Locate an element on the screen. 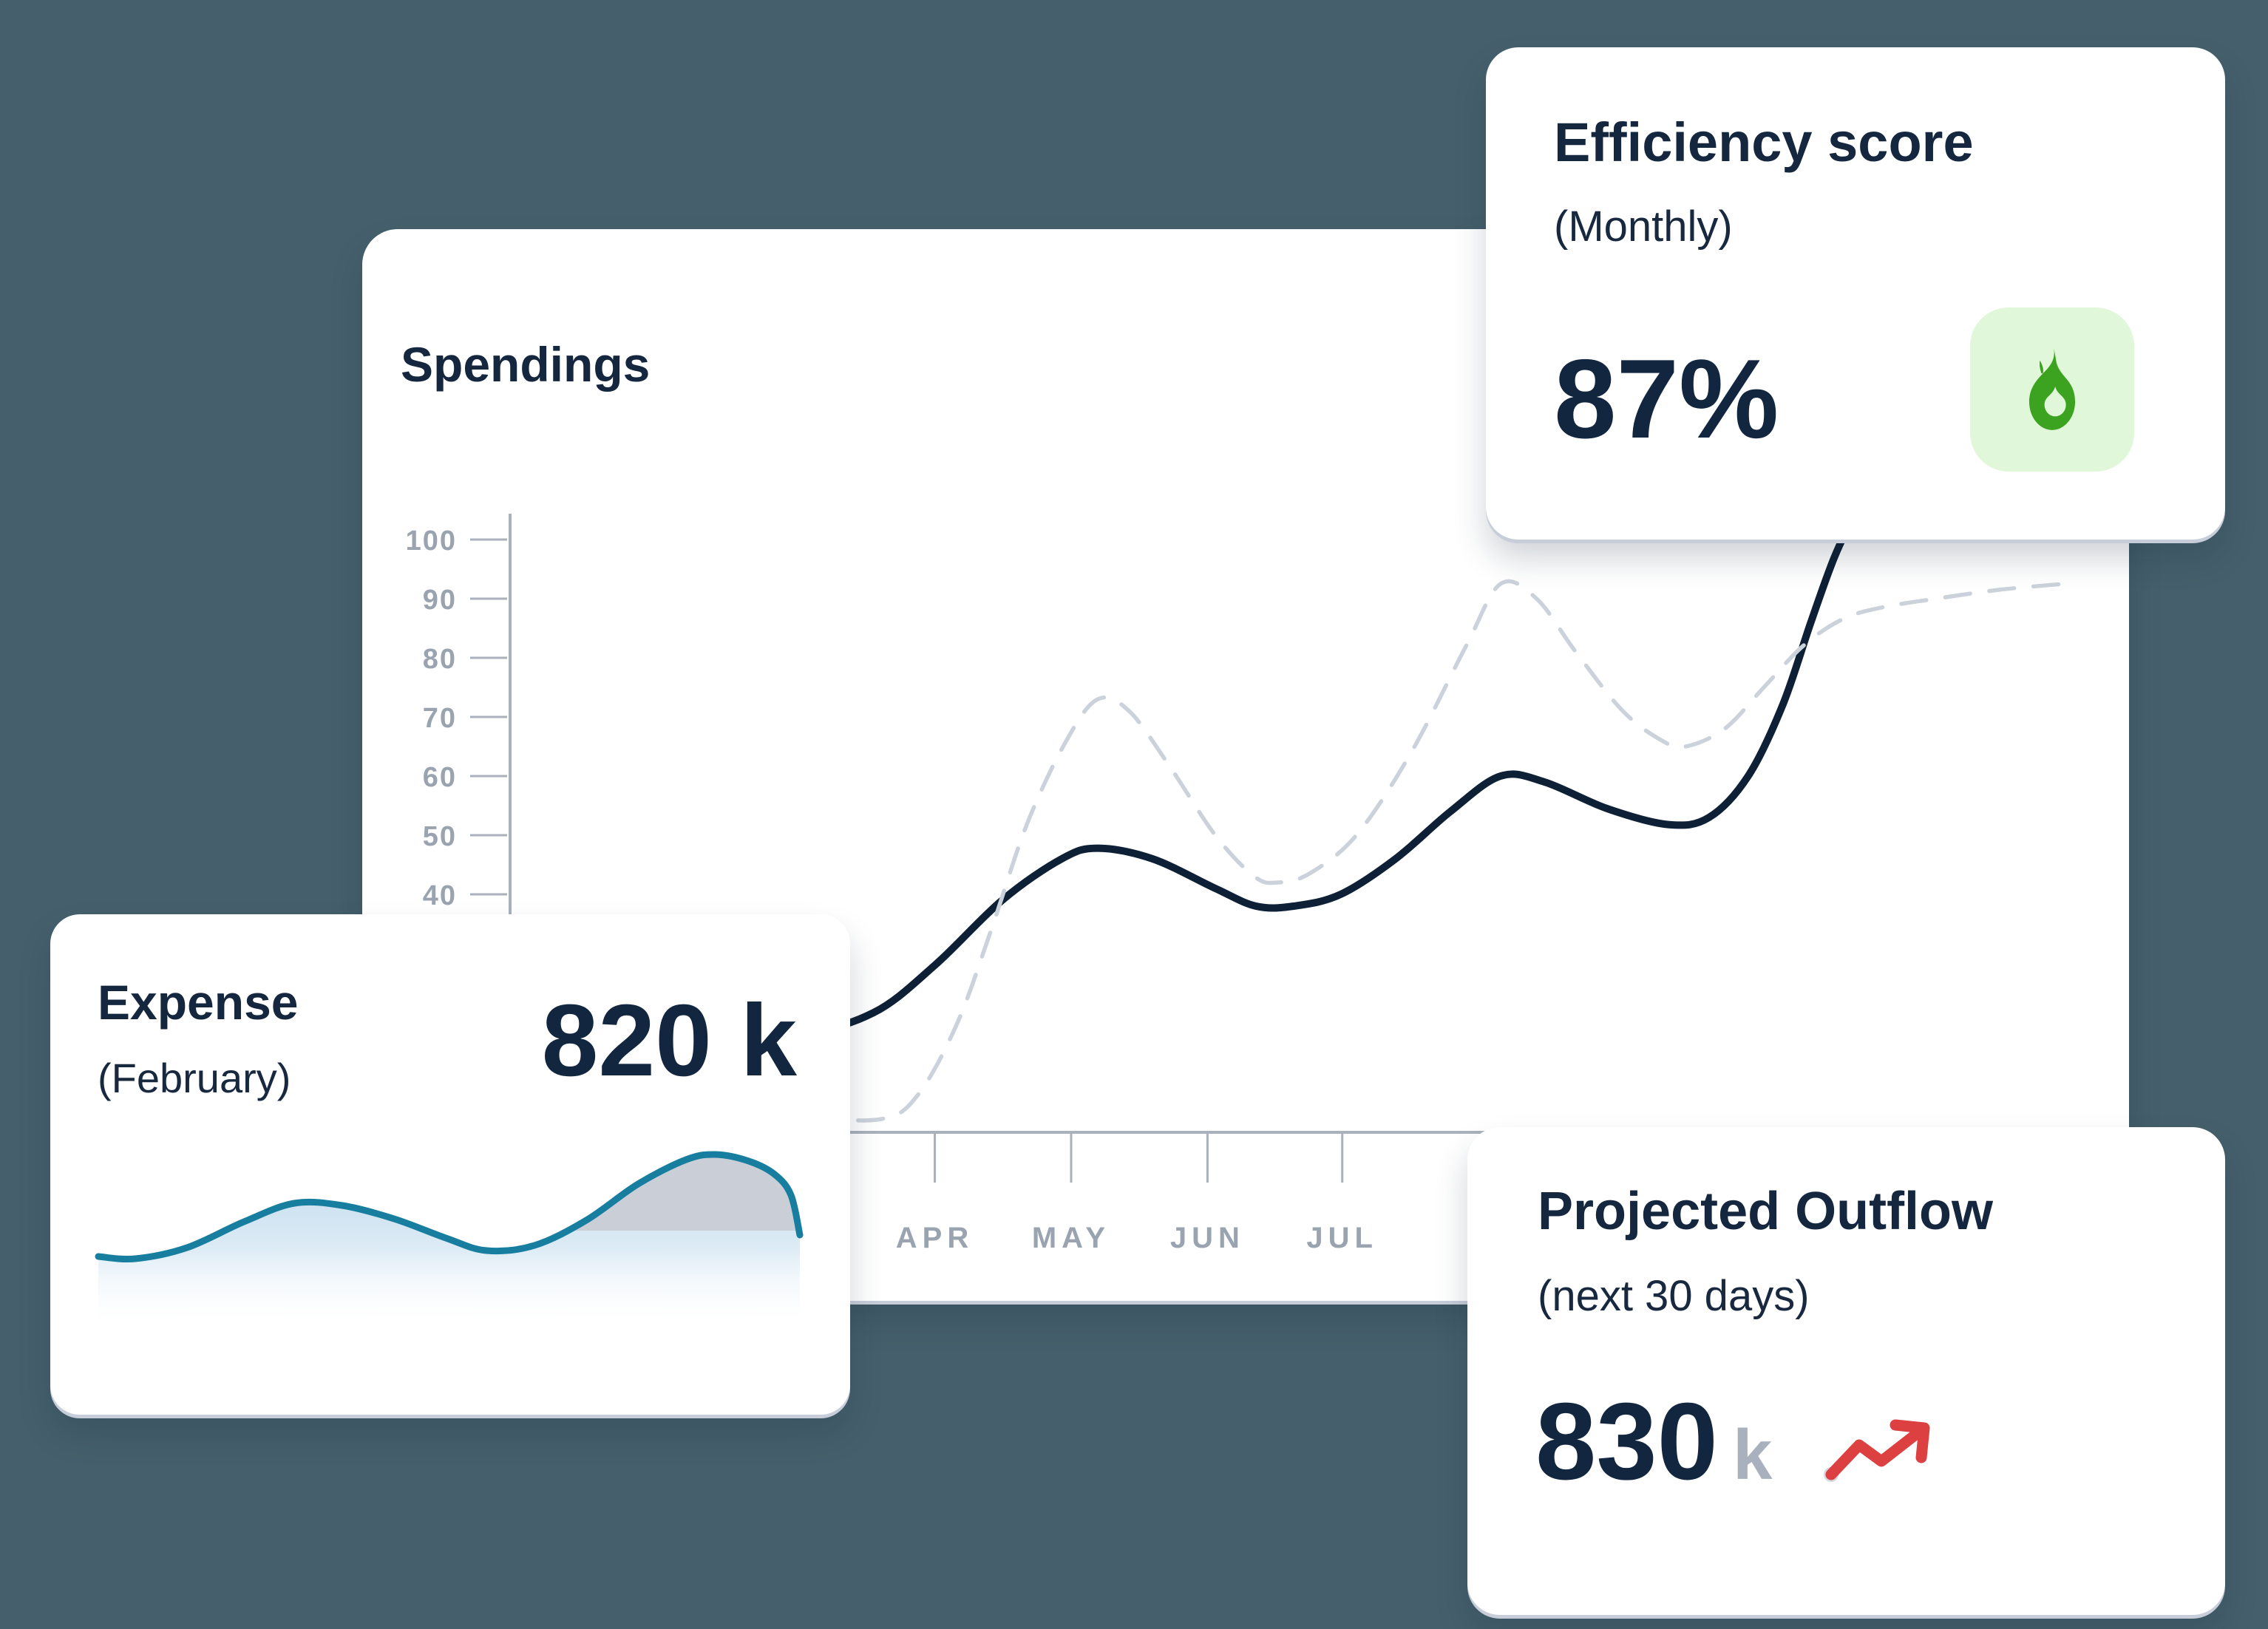 The height and width of the screenshot is (1629, 2268). expense-card-title: Expense is located at coordinates (198, 1003).